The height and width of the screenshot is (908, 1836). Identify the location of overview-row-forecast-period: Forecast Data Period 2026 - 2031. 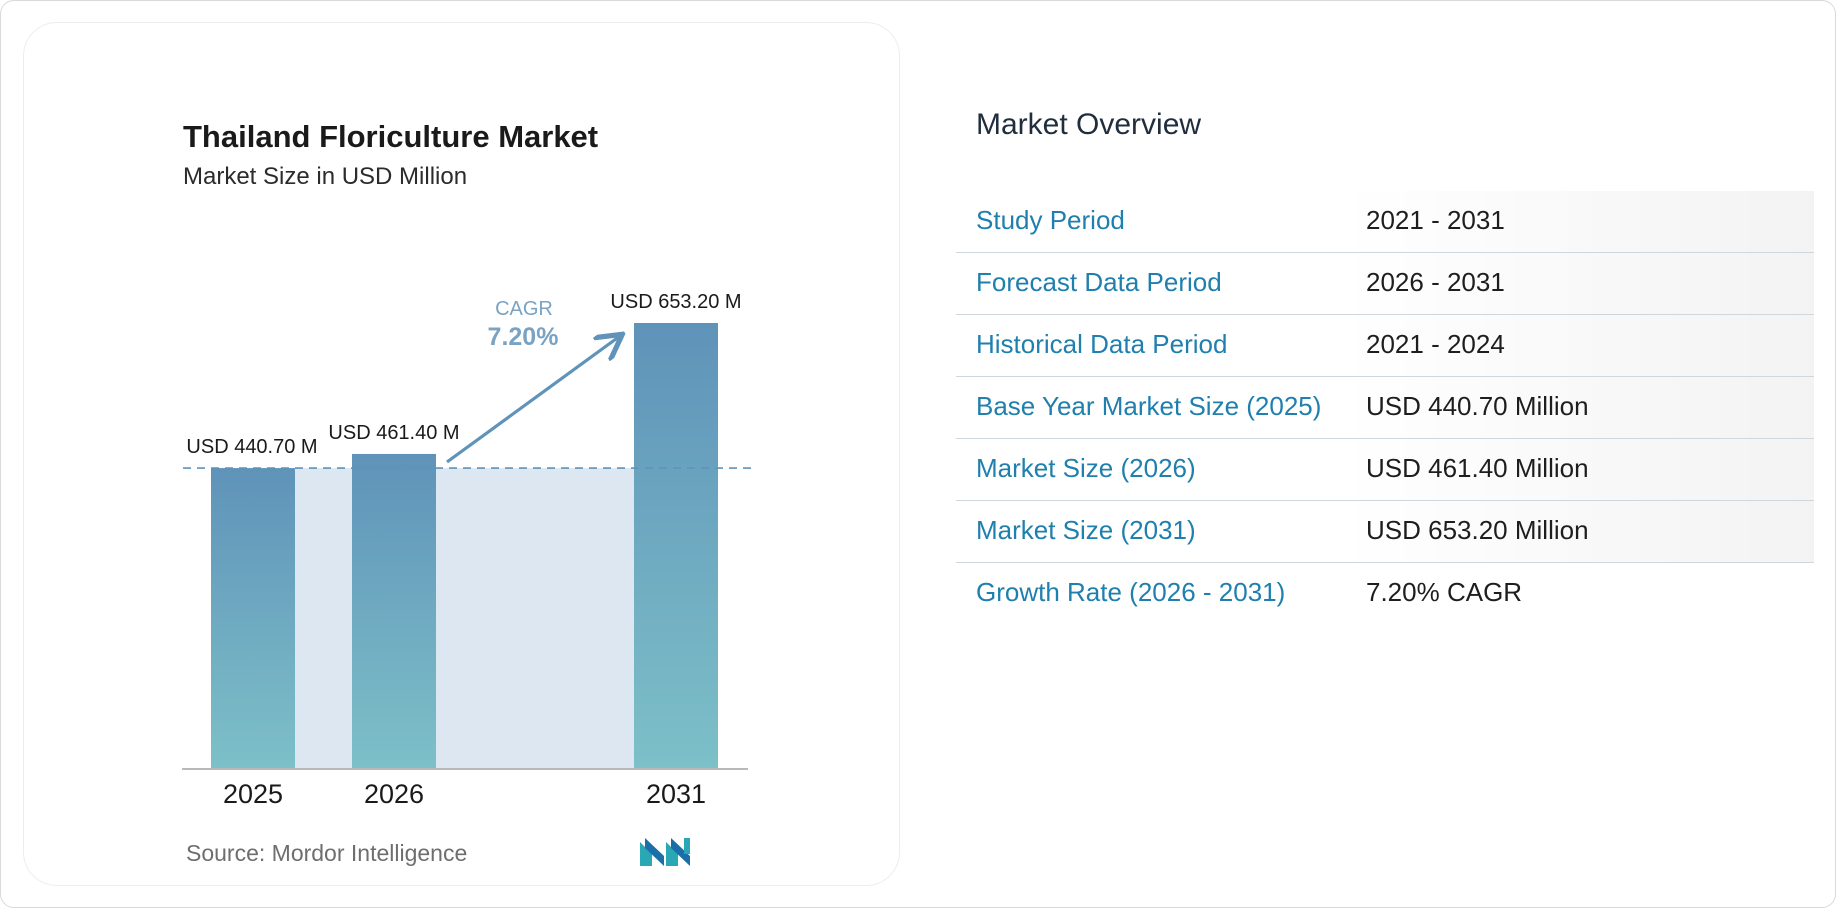
(1385, 284).